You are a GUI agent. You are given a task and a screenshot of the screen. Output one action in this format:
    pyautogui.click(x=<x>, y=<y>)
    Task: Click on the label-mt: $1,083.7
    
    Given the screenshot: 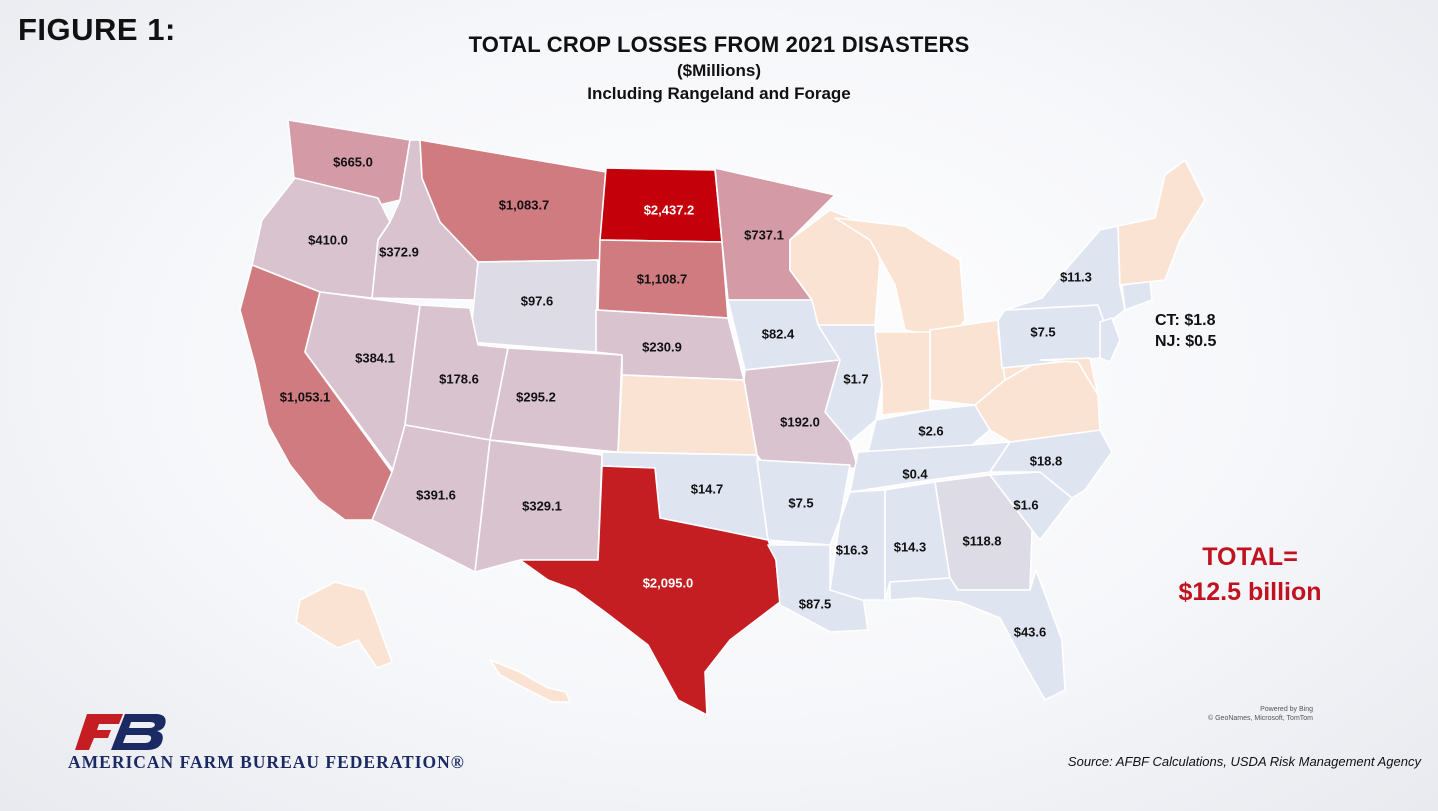 What is the action you would take?
    pyautogui.click(x=524, y=204)
    